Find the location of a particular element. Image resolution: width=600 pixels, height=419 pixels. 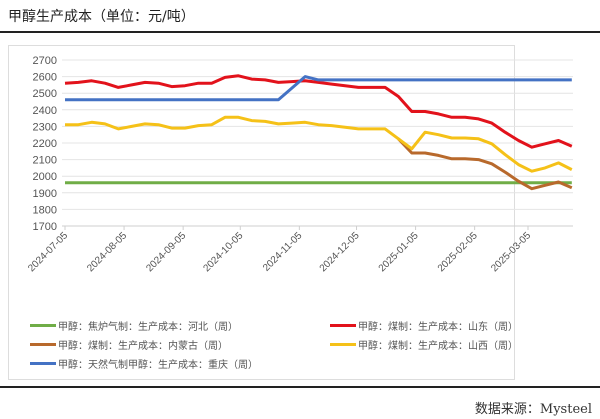

x-tick-label: 2025-03-05 is located at coordinates (511, 252).